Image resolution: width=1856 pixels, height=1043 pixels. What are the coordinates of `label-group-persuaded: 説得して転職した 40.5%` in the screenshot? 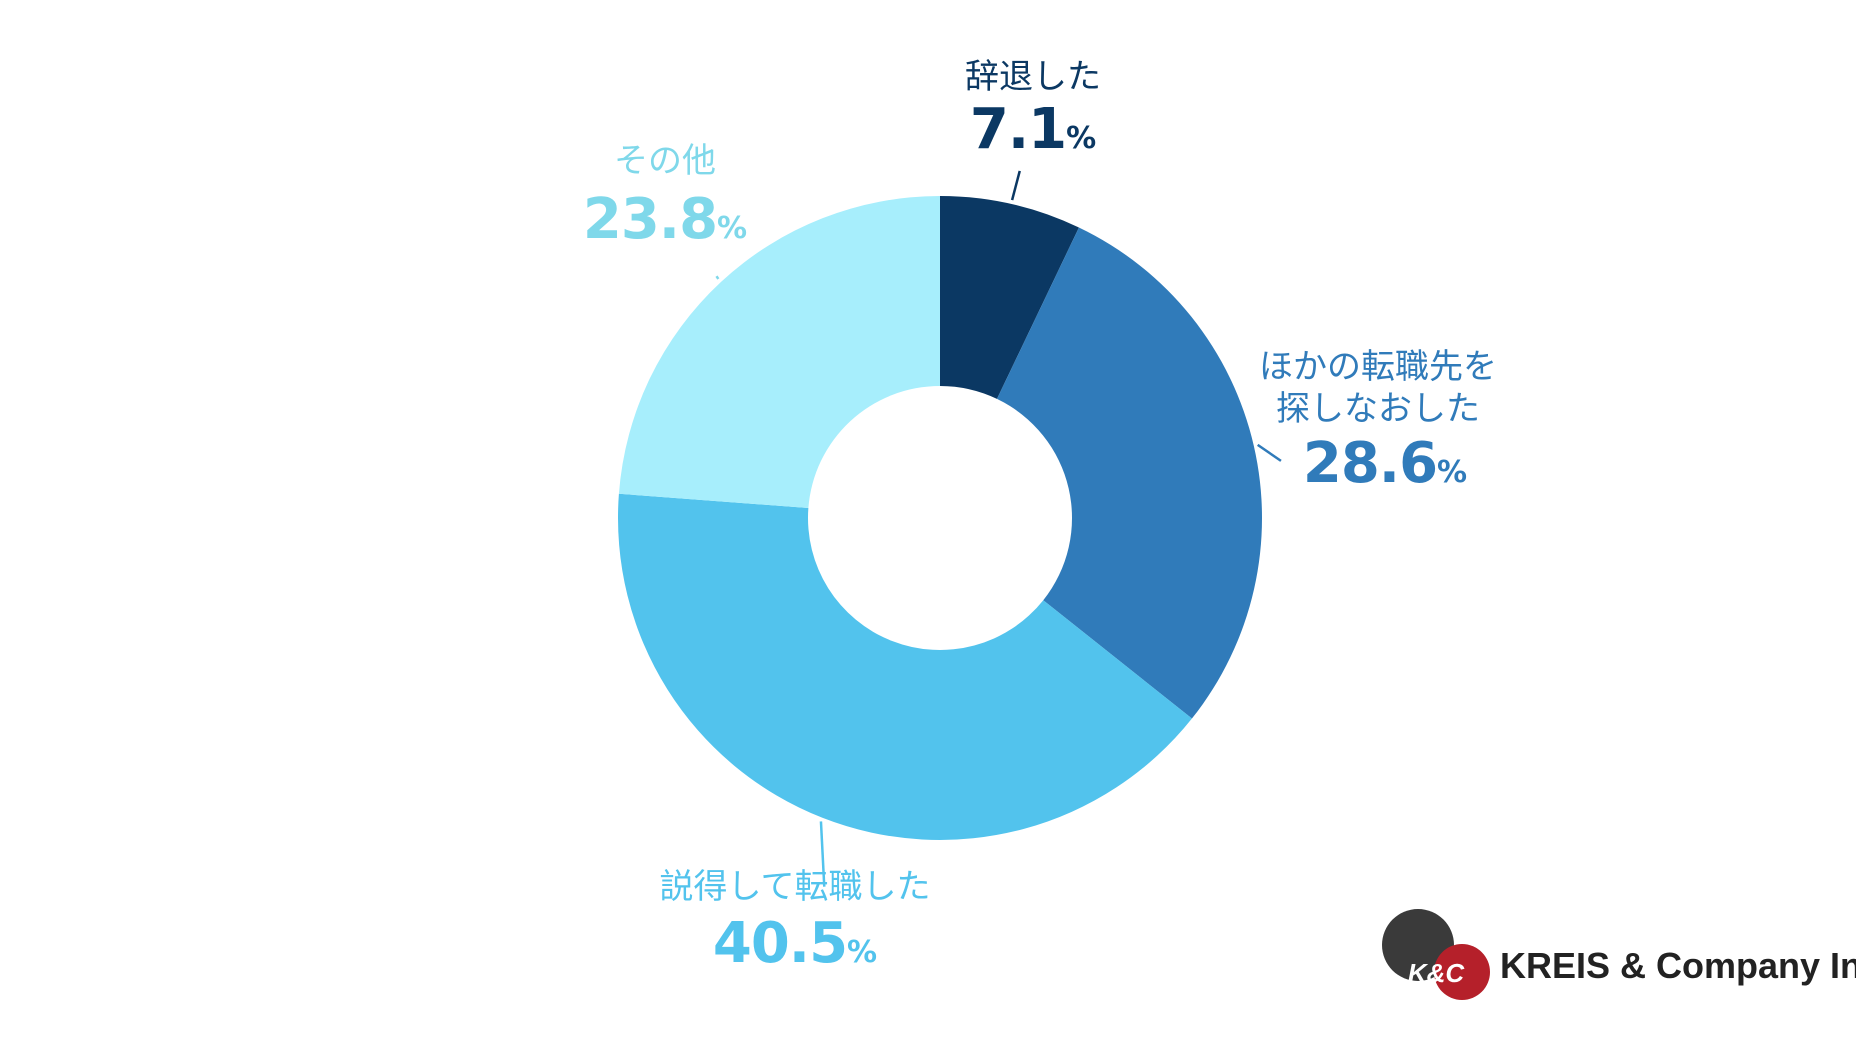 It's located at (795, 921).